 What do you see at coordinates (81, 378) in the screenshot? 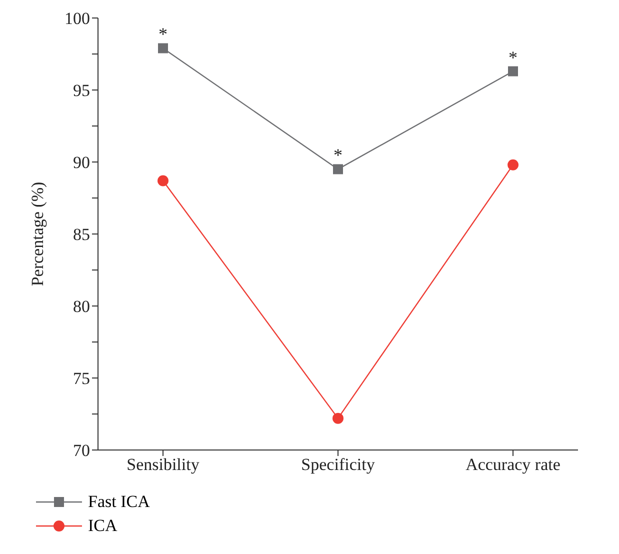
I see `y-tick-label: 75` at bounding box center [81, 378].